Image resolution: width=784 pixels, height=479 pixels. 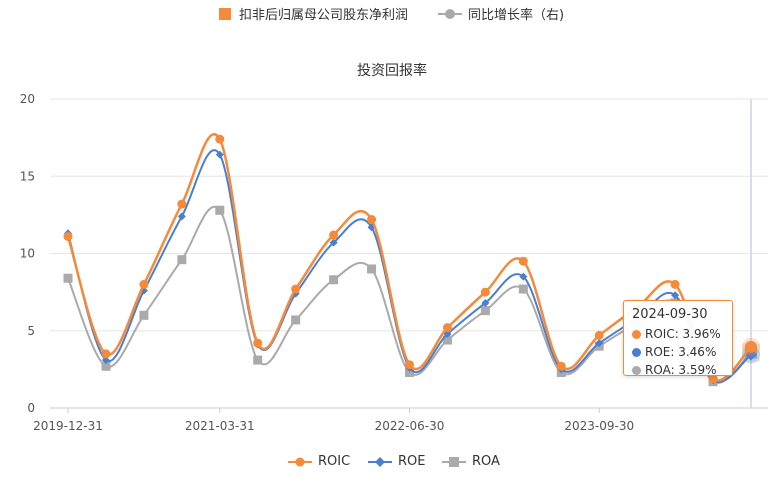 I want to click on legend-label-roic: ROIC, so click(x=334, y=461).